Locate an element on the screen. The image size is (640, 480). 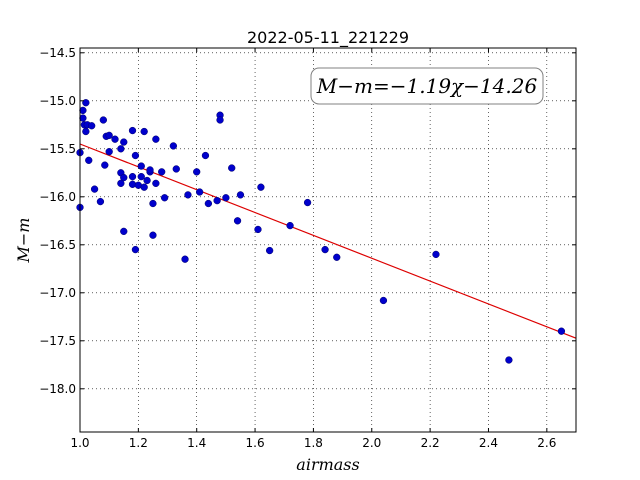
y-tick-label: −17.0 is located at coordinates (57, 293).